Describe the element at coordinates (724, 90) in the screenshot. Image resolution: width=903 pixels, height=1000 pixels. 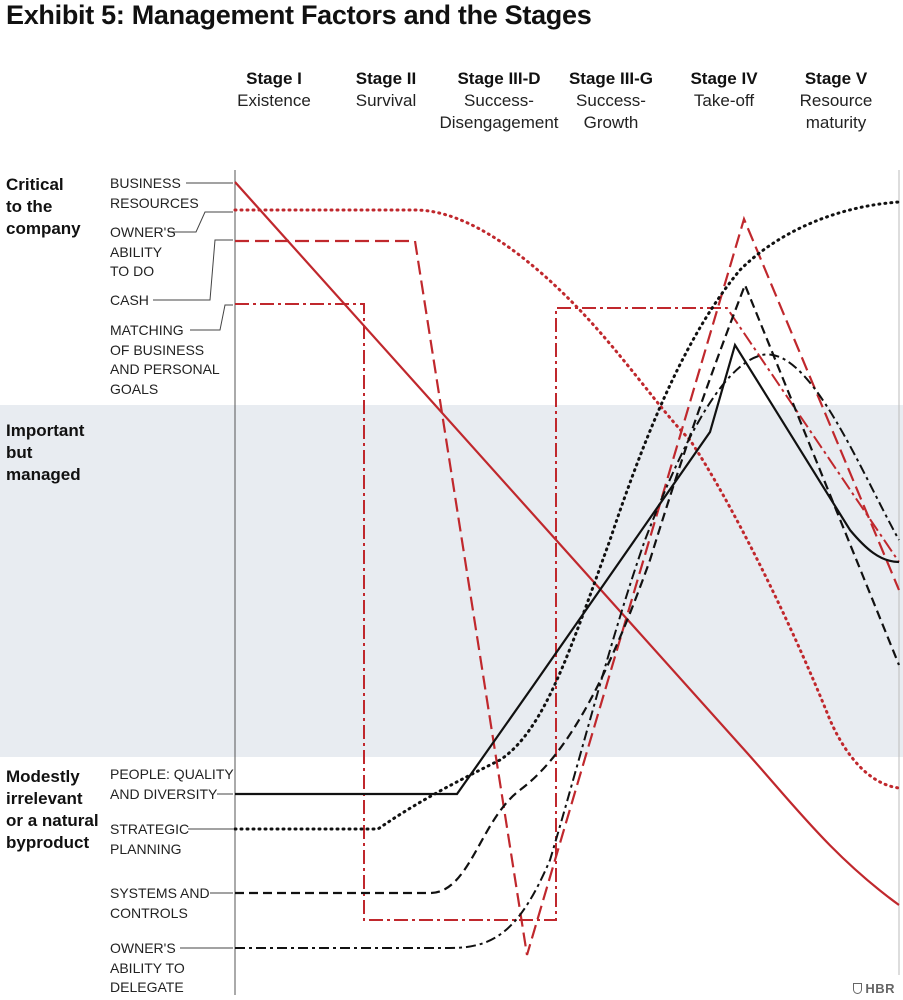
I see `stage-header-5: Stage IV Take-off` at that location.